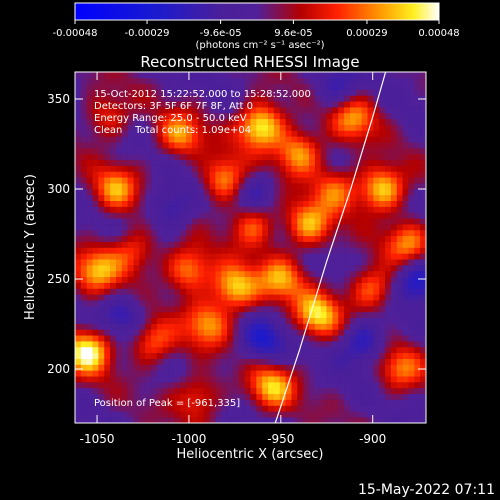 The image size is (500, 500). I want to click on x-tick-label: -950, so click(280, 439).